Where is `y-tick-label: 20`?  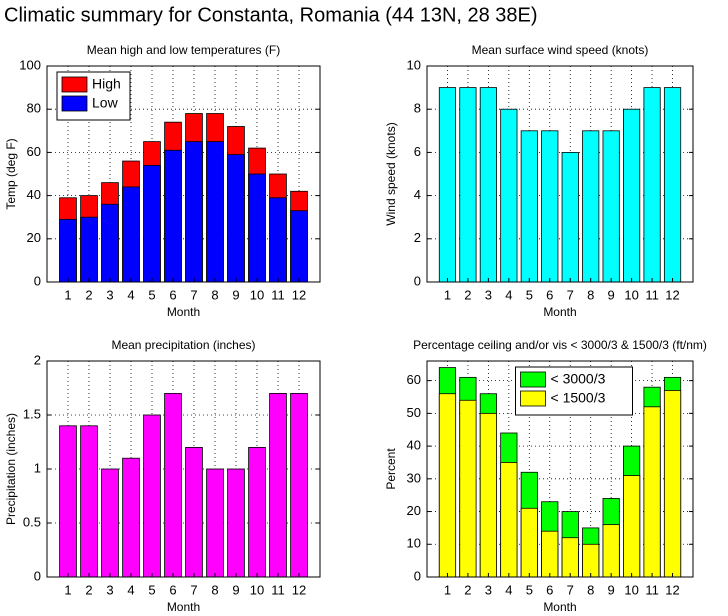 y-tick-label: 20 is located at coordinates (34, 237).